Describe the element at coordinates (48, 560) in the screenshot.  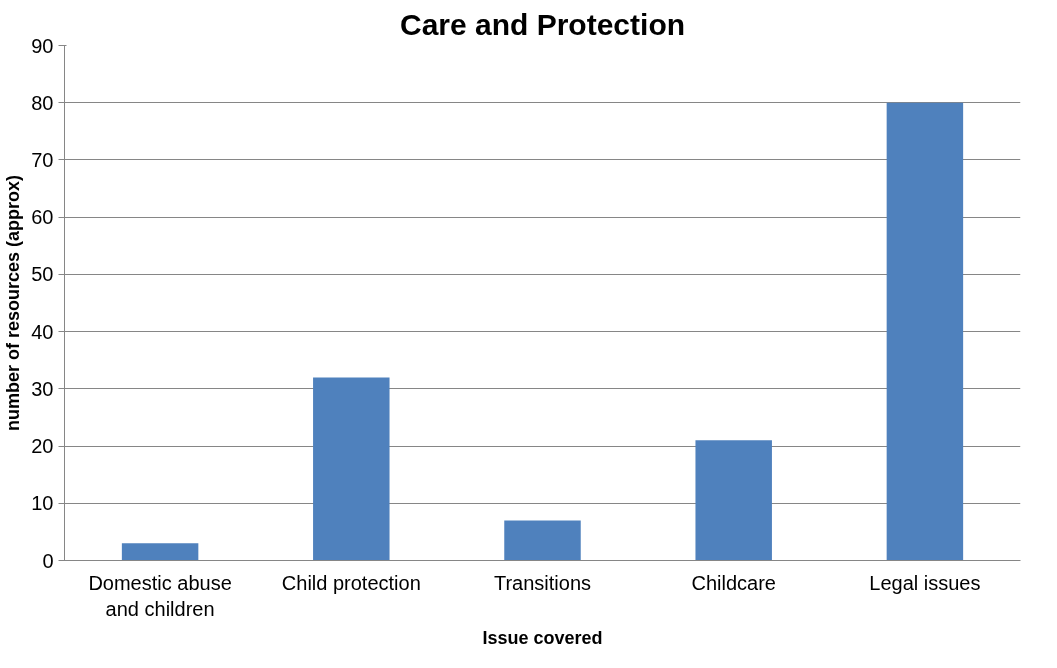
I see `y-tick-label: 0` at that location.